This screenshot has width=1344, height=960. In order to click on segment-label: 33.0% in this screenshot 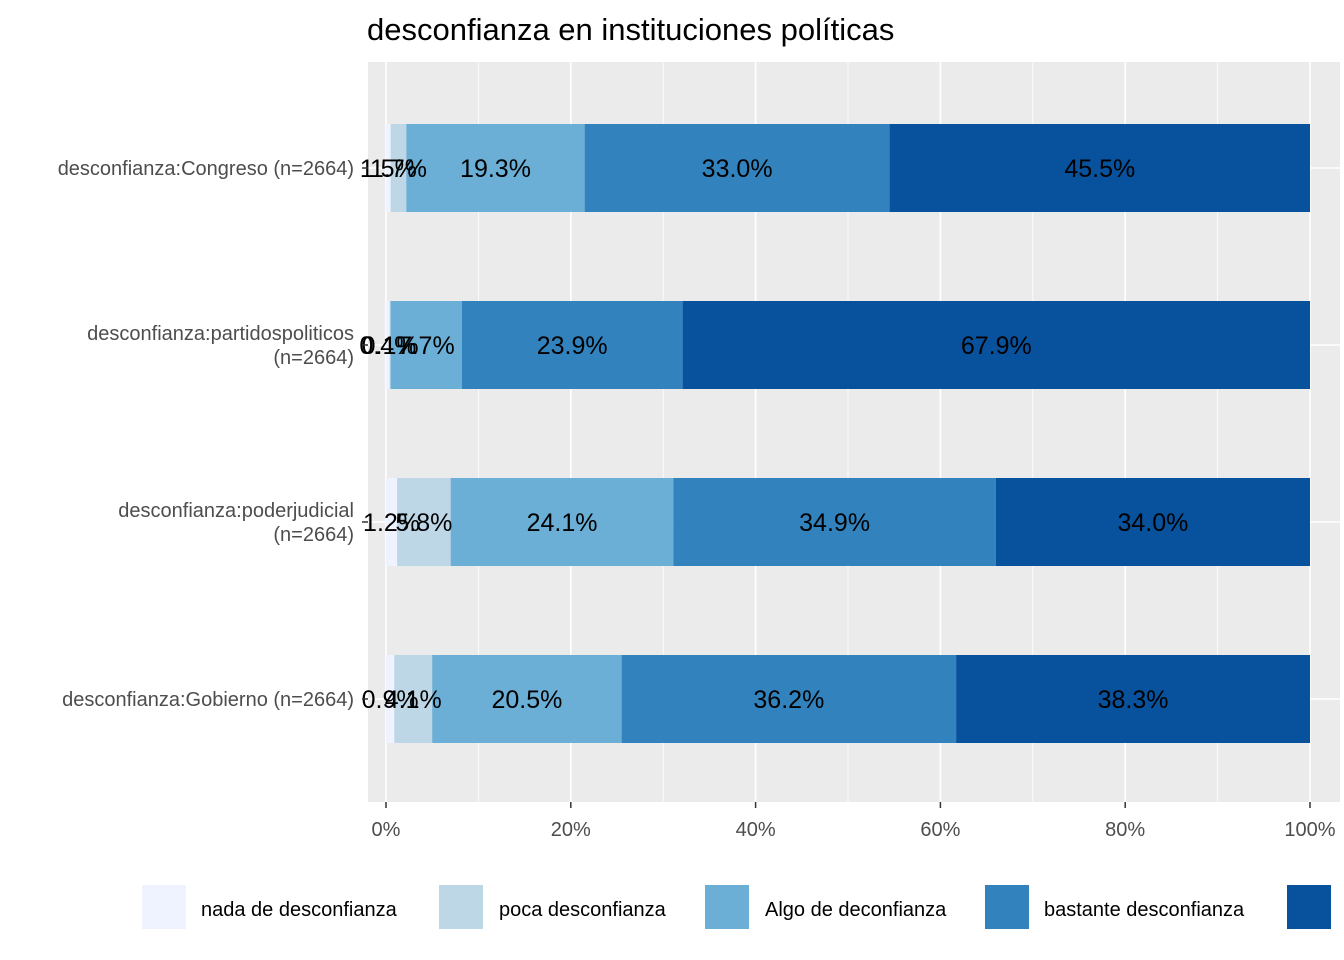, I will do `click(737, 169)`.